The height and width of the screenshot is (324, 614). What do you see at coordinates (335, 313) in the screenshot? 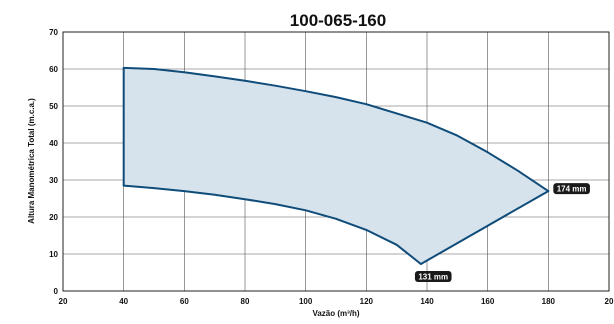
I see `x-axis-label: Vazão (m³/h)` at bounding box center [335, 313].